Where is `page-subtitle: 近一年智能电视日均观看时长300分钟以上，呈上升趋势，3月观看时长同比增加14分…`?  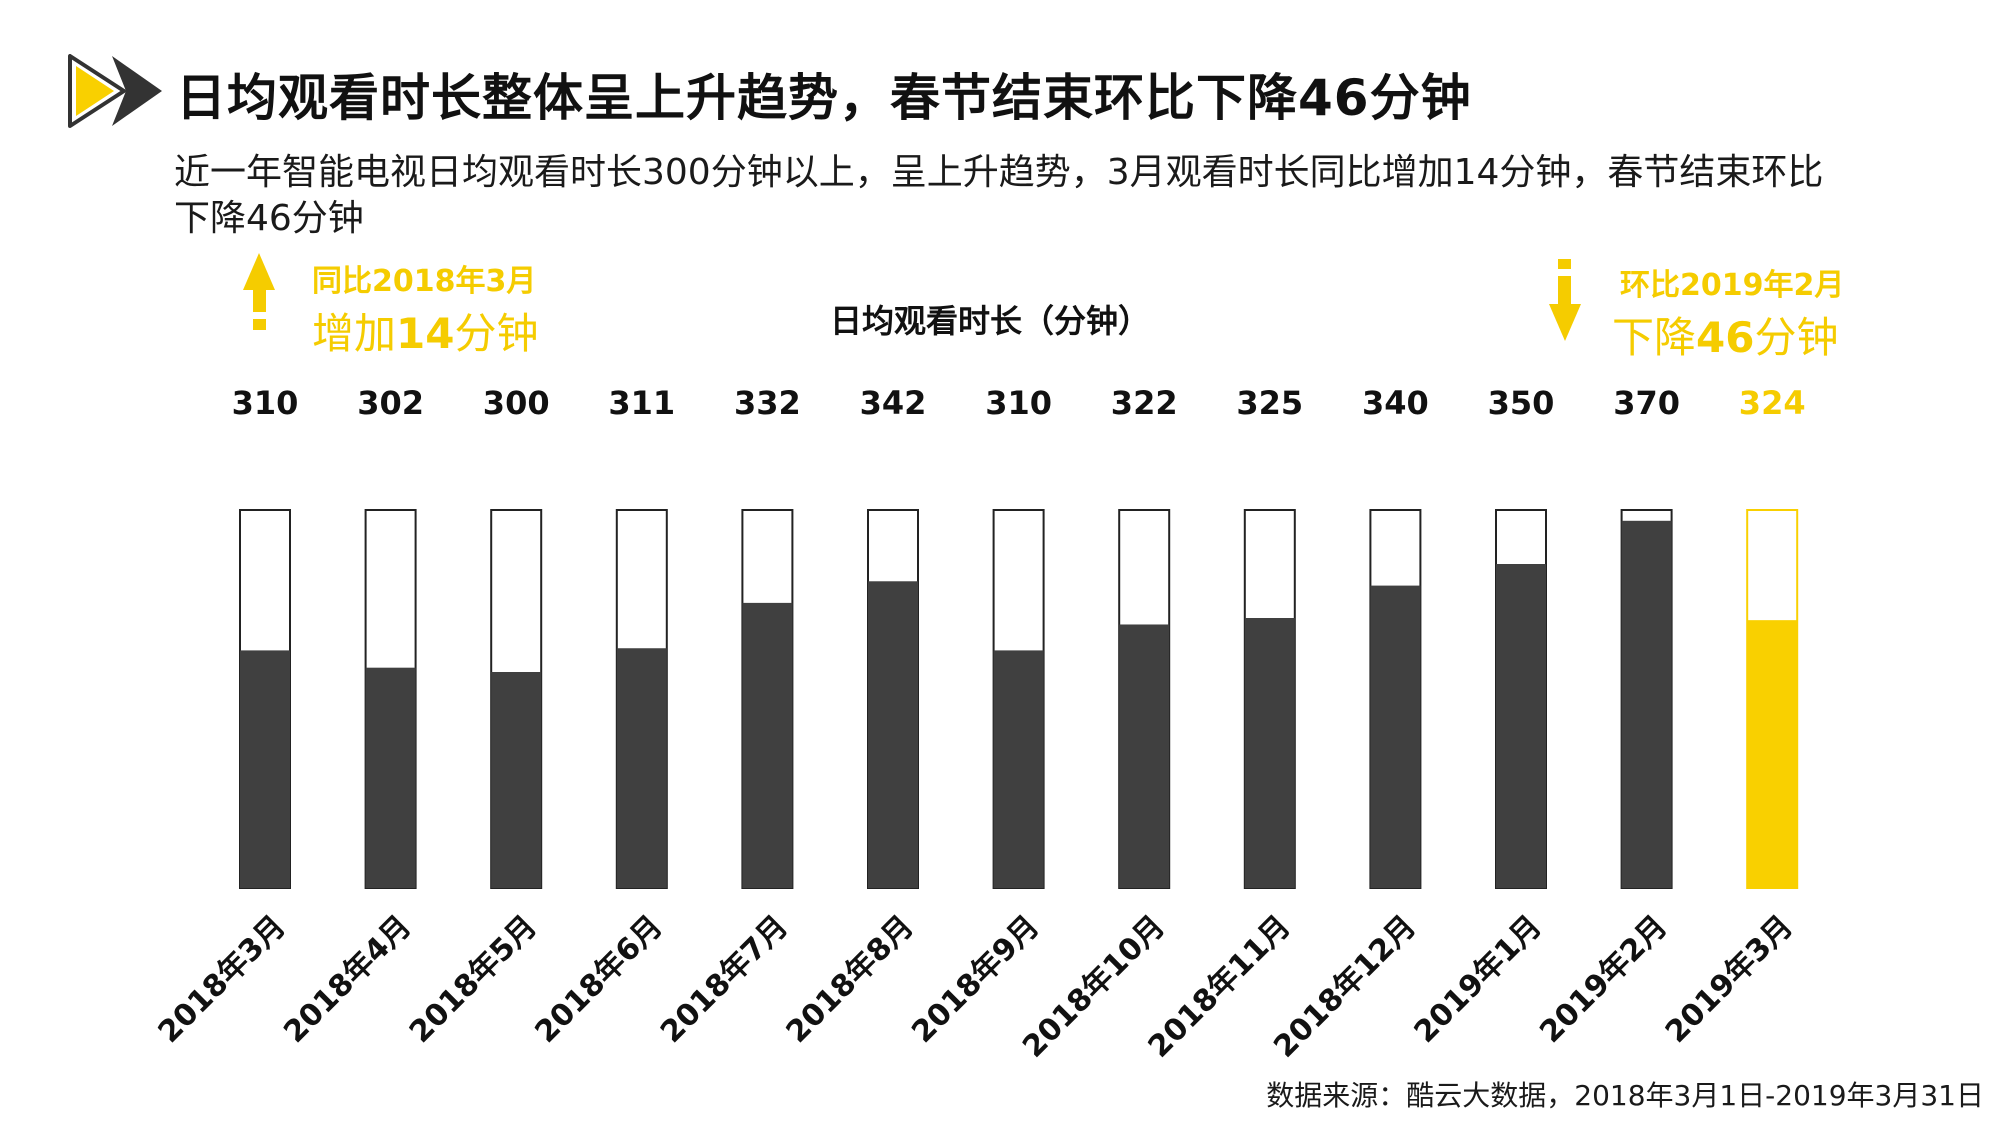 page-subtitle: 近一年智能电视日均观看时长300分钟以上，呈上升趋势，3月观看时长同比增加14分… is located at coordinates (999, 195).